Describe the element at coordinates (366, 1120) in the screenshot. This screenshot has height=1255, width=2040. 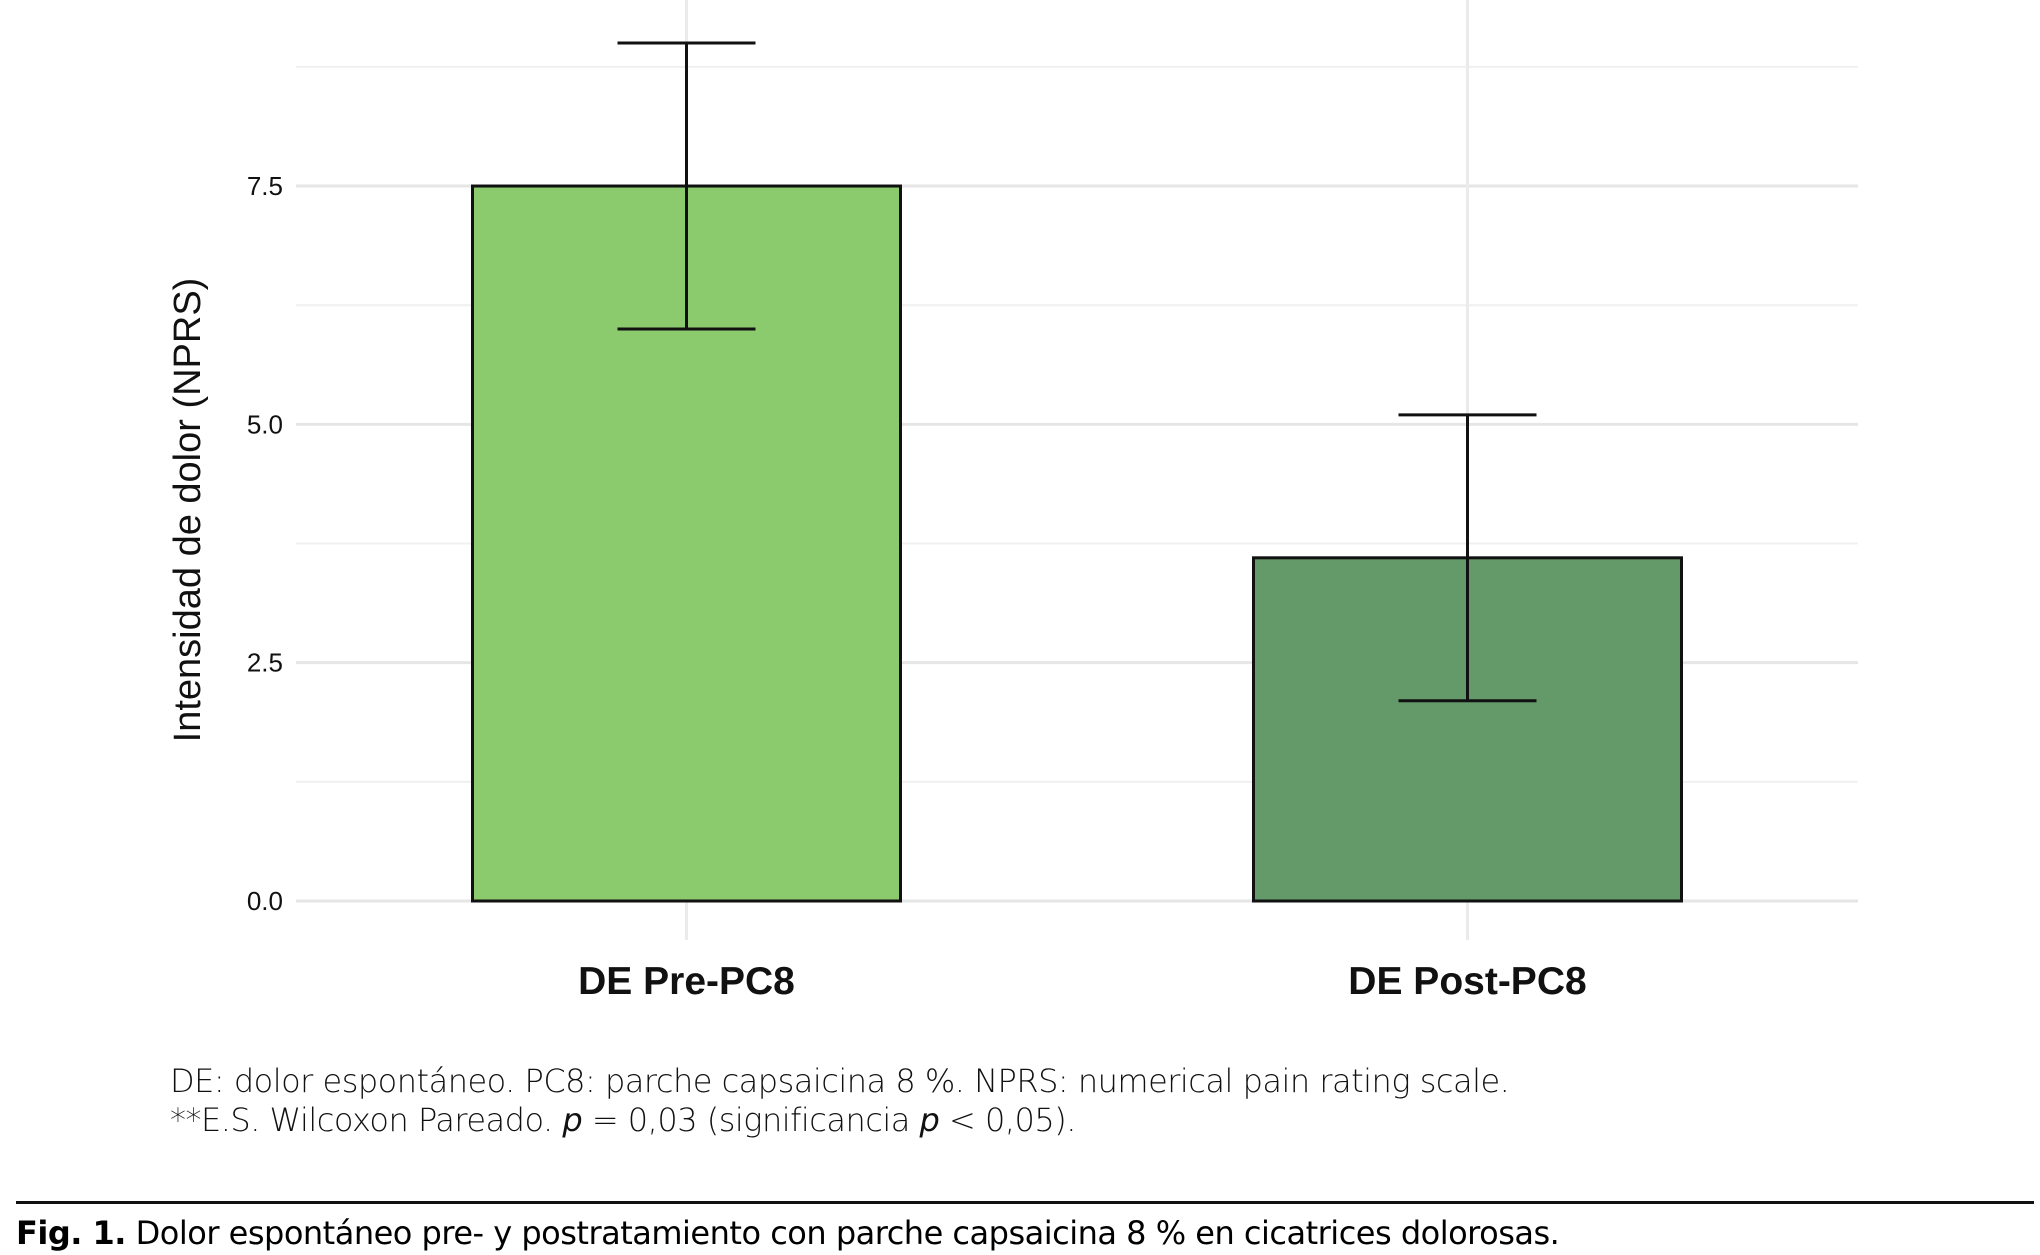
I see `note-test: **E.S. Wilcoxon Pareado.` at that location.